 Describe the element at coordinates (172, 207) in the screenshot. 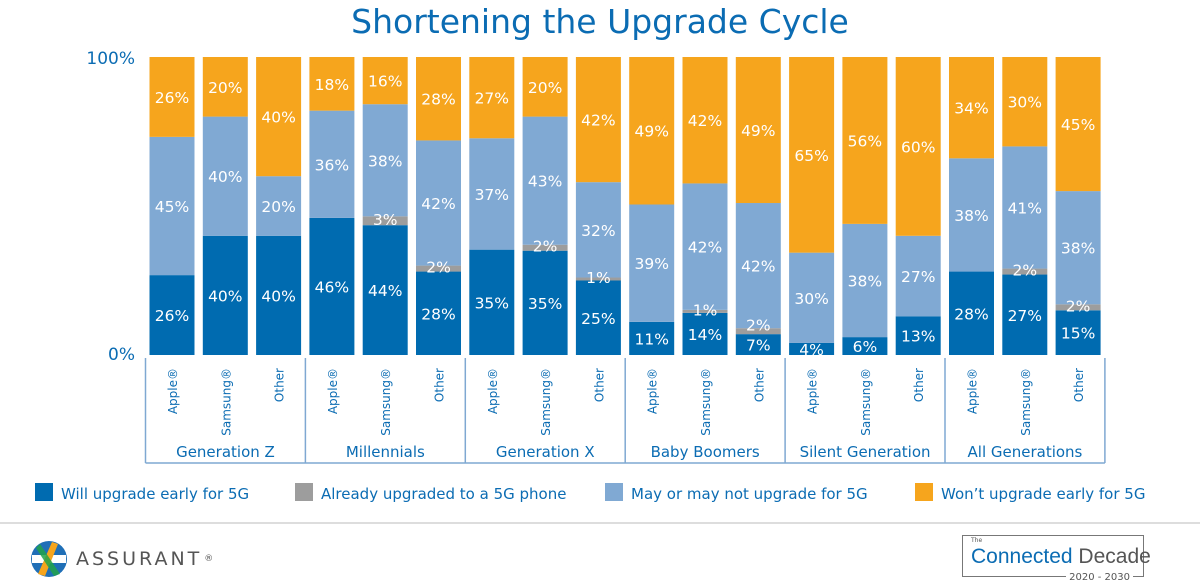

I see `data-label: 45%` at that location.